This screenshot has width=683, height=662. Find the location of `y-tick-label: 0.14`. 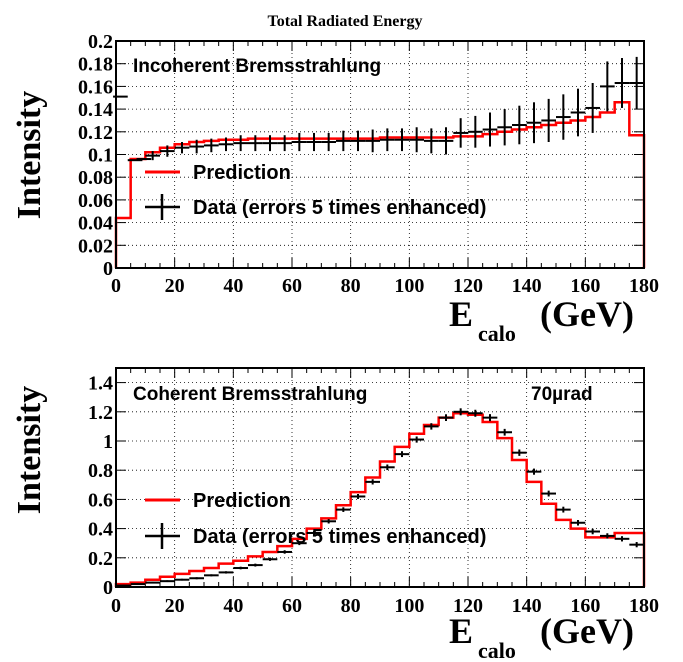

y-tick-label: 0.14 is located at coordinates (95, 110).